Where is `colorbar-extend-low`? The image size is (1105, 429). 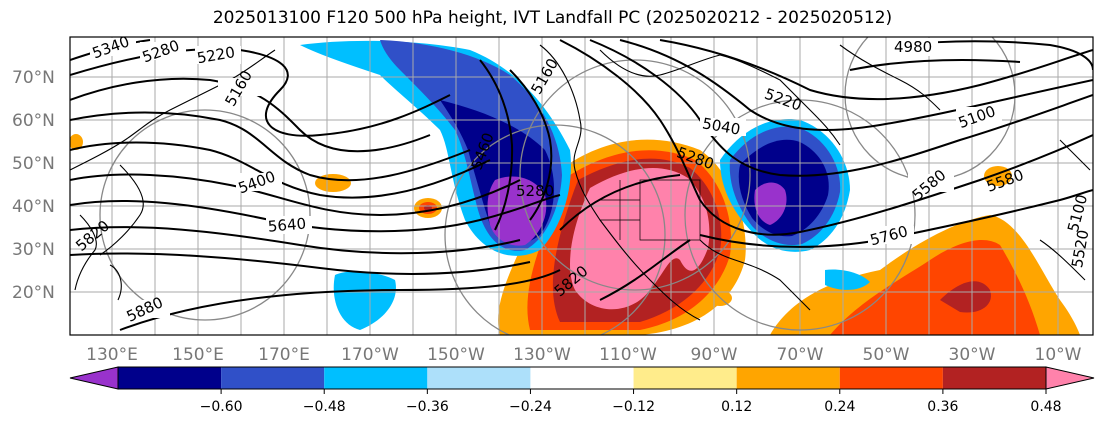 colorbar-extend-low is located at coordinates (94, 378).